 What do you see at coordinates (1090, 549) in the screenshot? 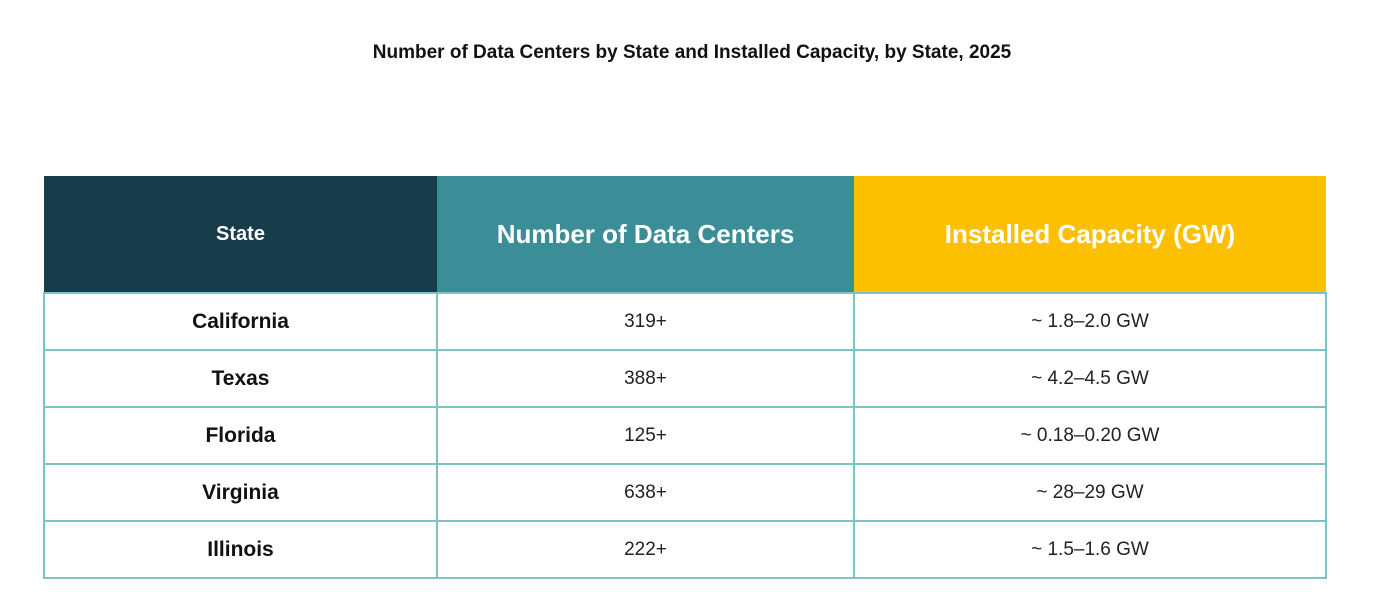
I see `cell-capacity: ~ 1.5–1.6 GW` at bounding box center [1090, 549].